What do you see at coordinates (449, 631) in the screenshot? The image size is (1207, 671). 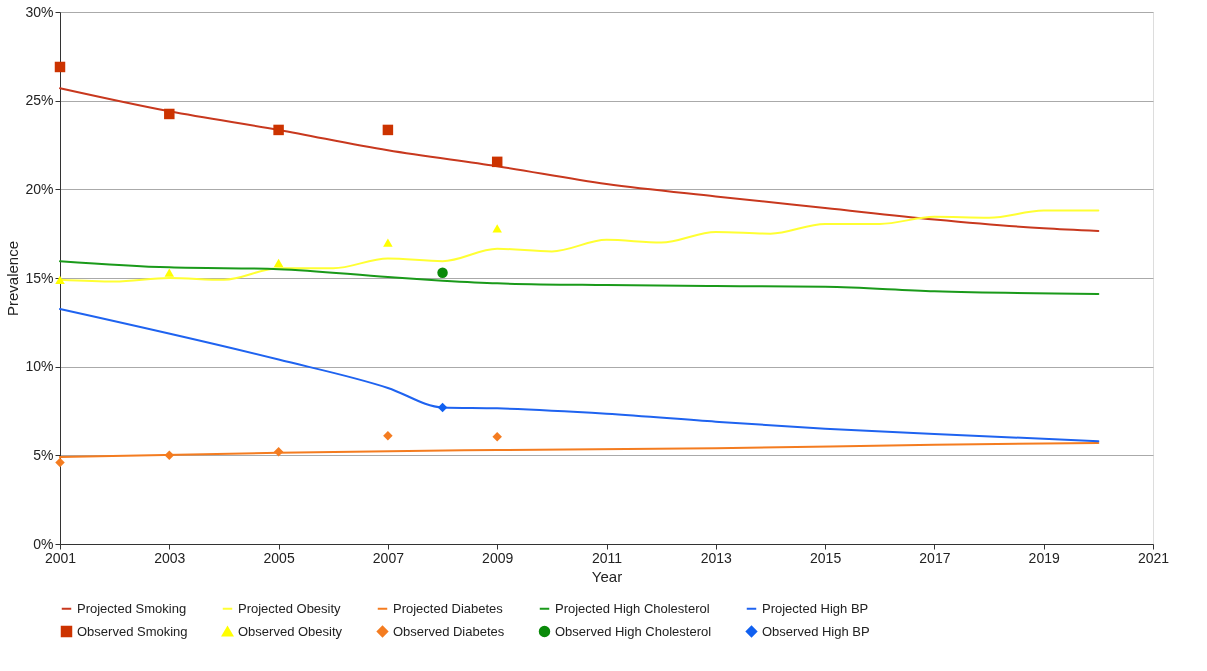 I see `legend-label: Observed Diabetes` at bounding box center [449, 631].